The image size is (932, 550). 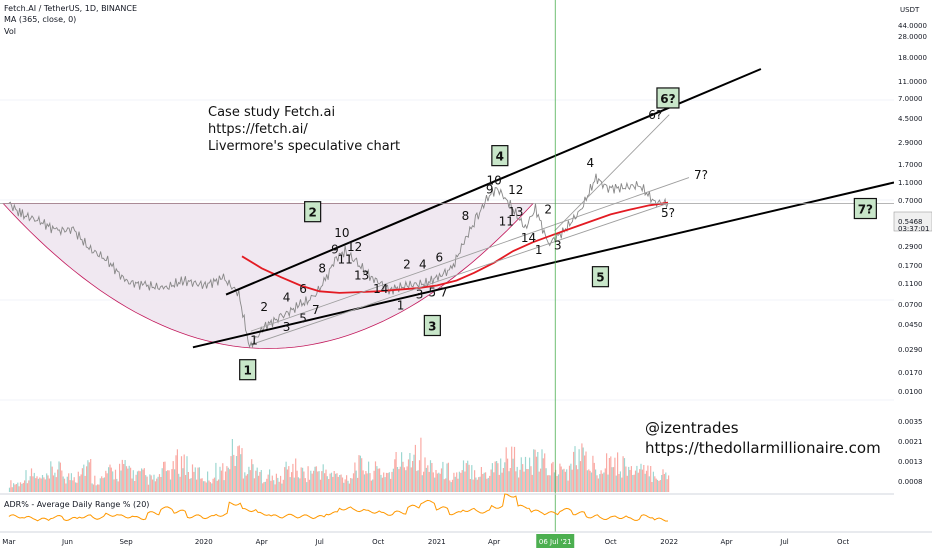 What do you see at coordinates (913, 266) in the screenshot?
I see `price-axis-bg` at bounding box center [913, 266].